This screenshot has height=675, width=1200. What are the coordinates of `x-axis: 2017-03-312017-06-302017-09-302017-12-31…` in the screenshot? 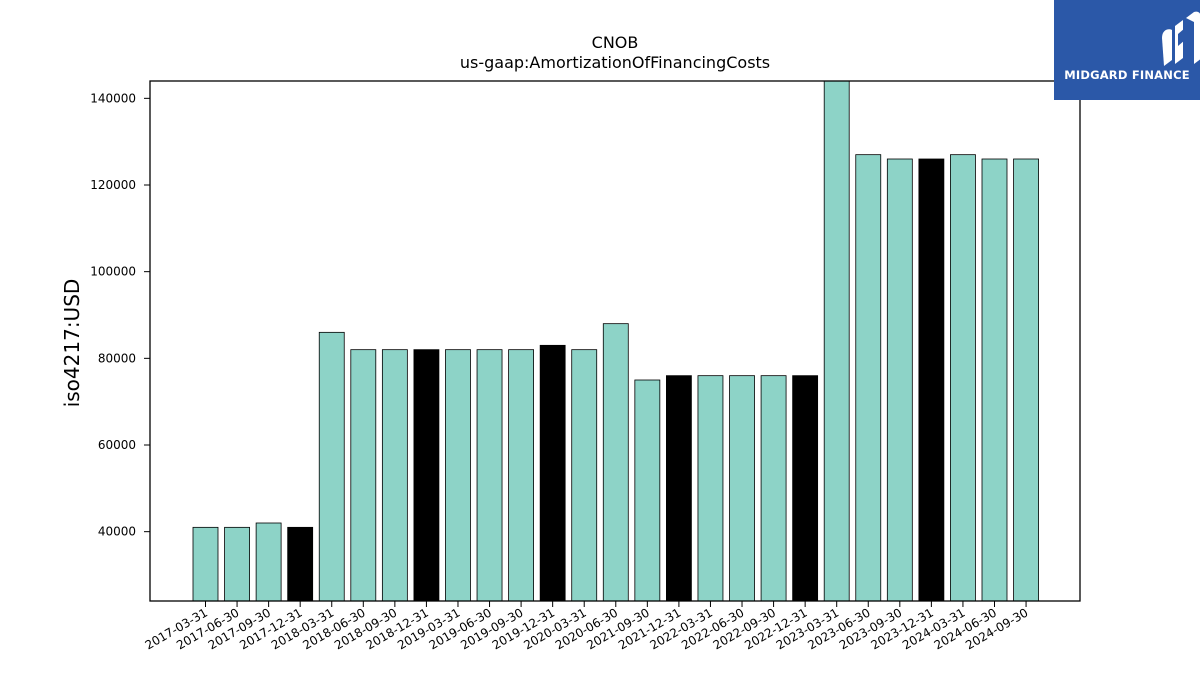 It's located at (587, 626).